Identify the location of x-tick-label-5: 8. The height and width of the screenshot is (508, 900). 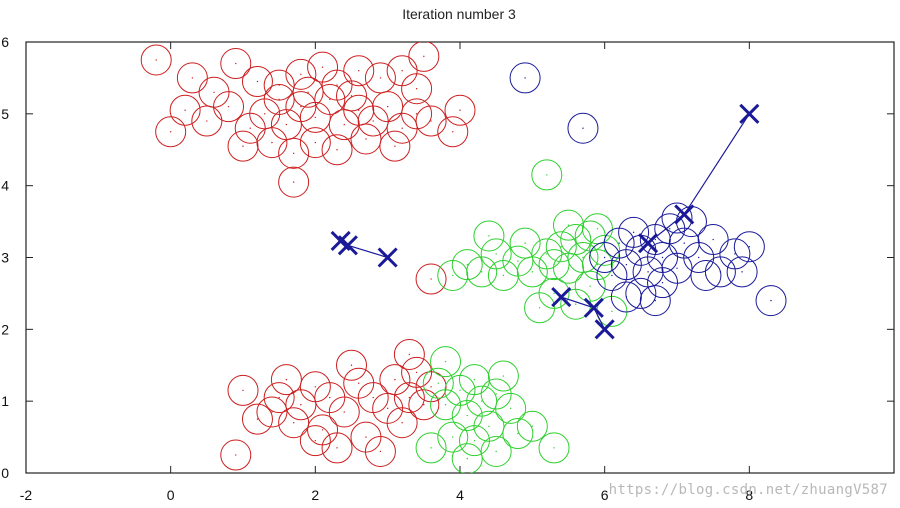
(749, 495).